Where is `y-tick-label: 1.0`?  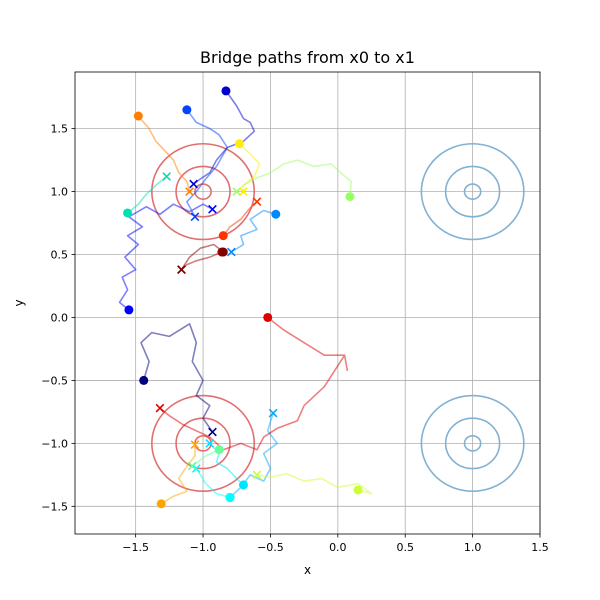
y-tick-label: 1.0 is located at coordinates (60, 192).